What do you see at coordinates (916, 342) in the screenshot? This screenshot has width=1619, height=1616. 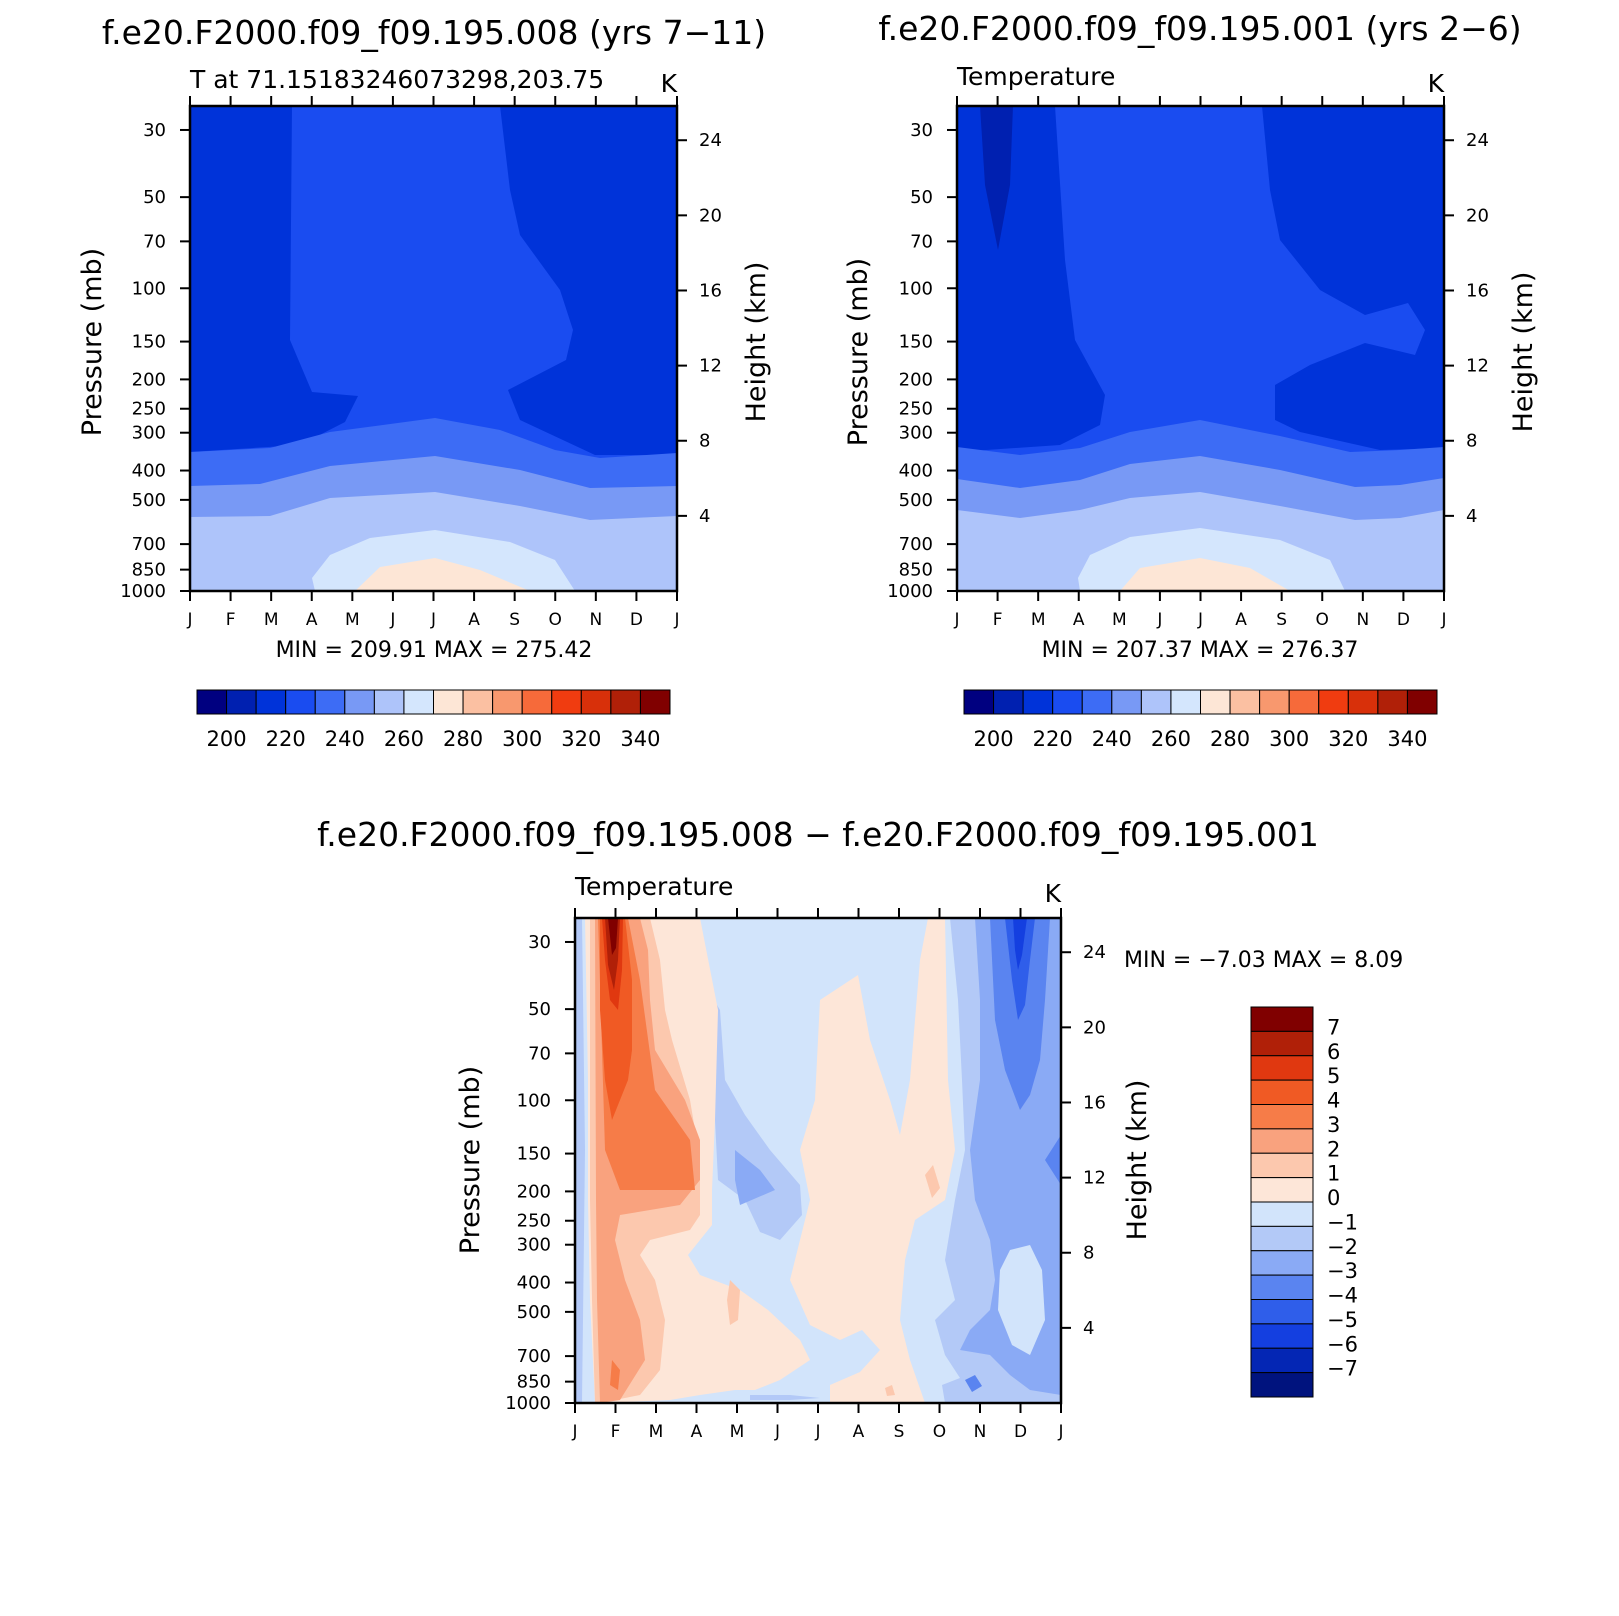 I see `pressure-label: 150` at bounding box center [916, 342].